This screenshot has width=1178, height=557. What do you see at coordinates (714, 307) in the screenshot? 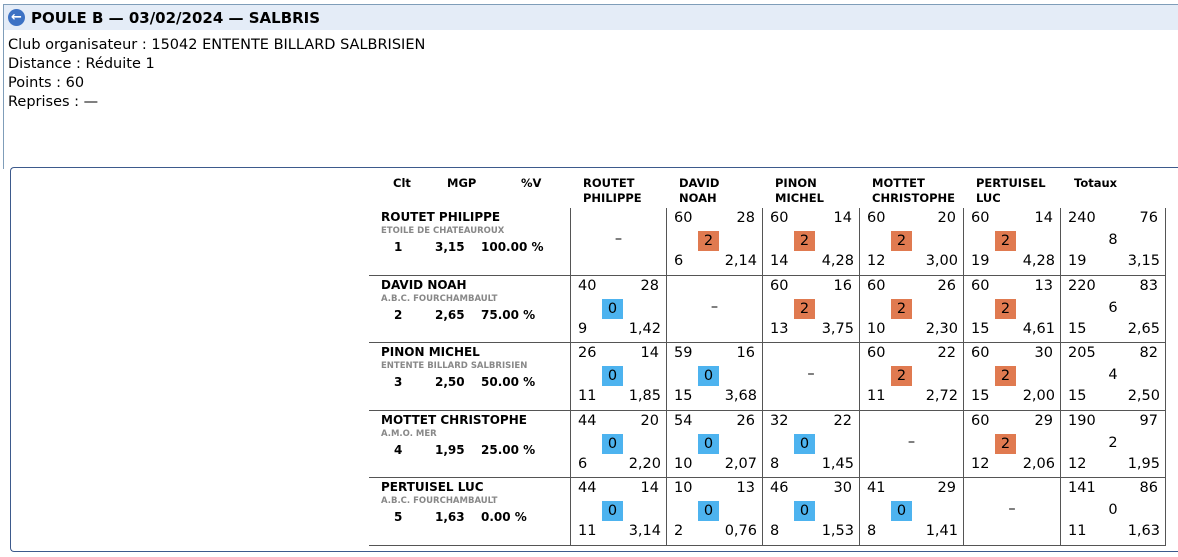
I see `empty-dash: –` at bounding box center [714, 307].